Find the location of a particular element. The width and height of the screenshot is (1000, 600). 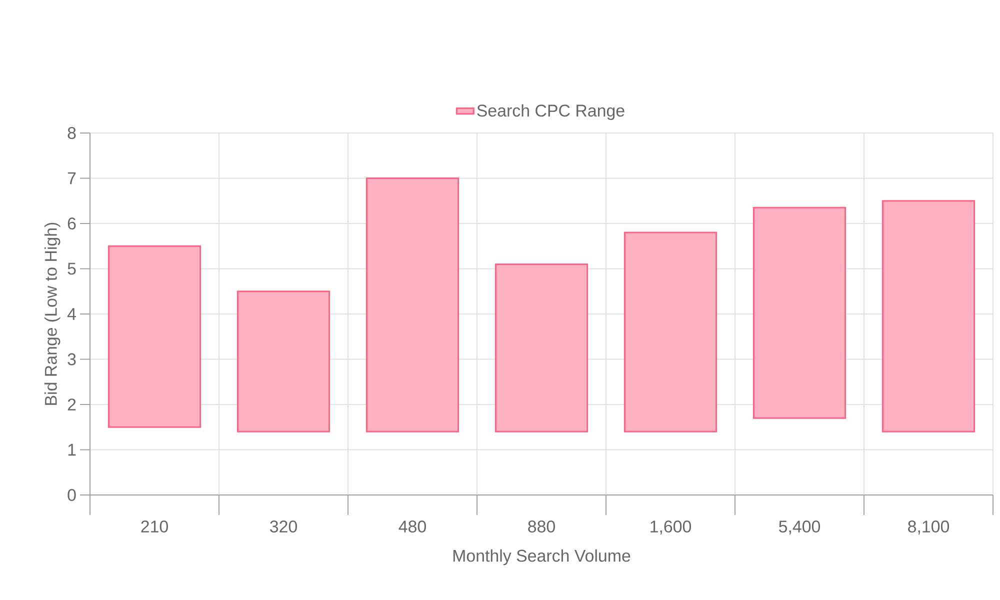

y-tick-label: 6 is located at coordinates (72, 224).